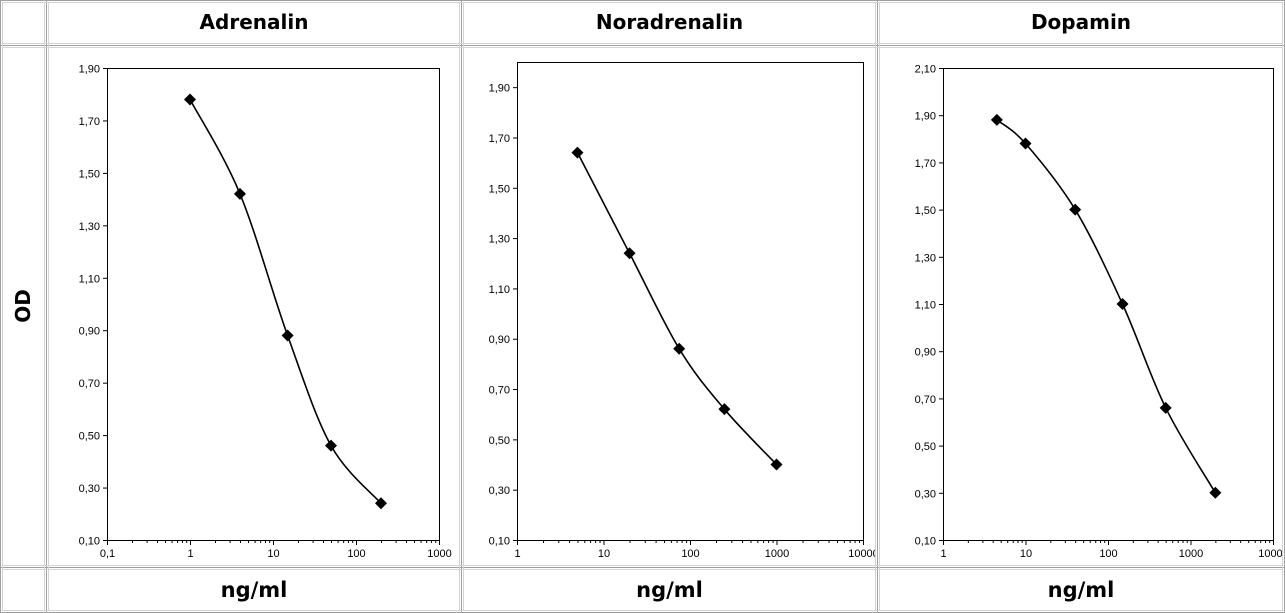 The width and height of the screenshot is (1285, 613). Describe the element at coordinates (1081, 590) in the screenshot. I see `x-axis-label-dopamin: ng/ml` at that location.